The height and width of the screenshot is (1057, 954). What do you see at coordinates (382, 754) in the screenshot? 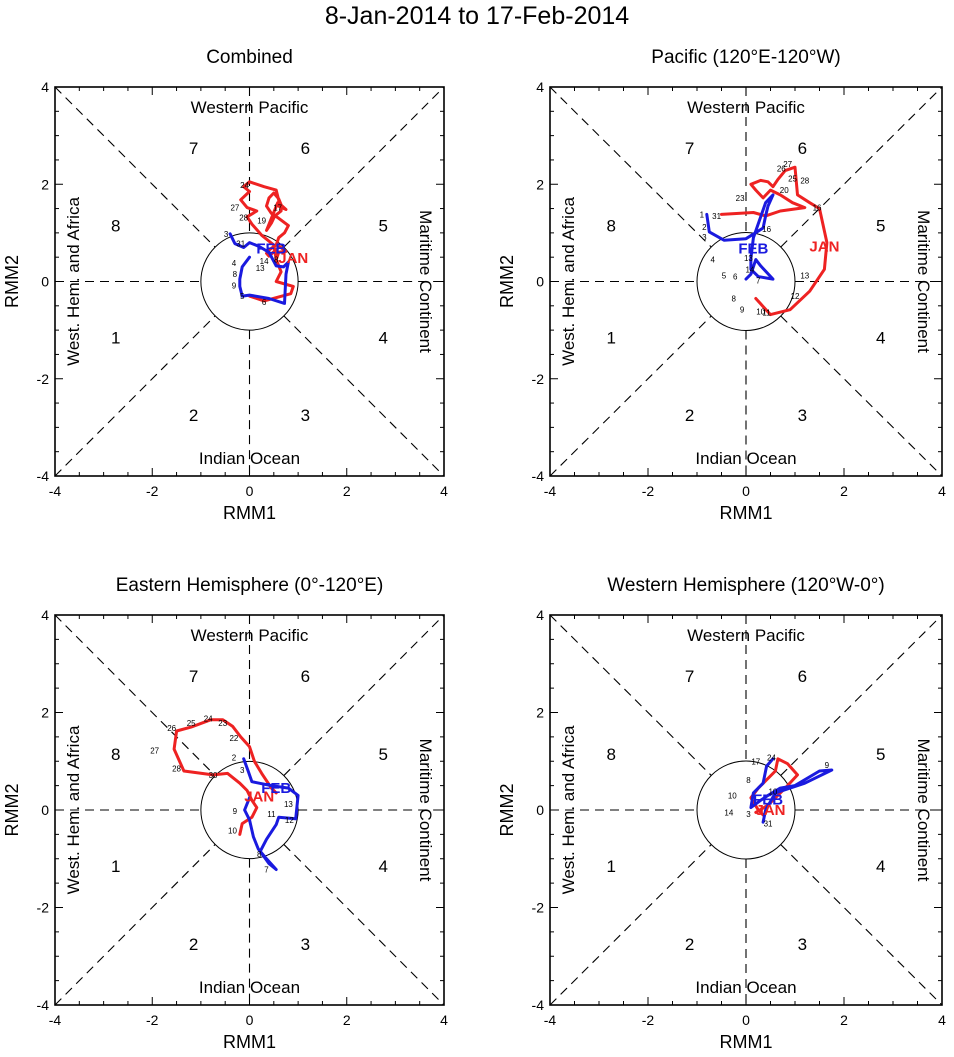
I see `phase-number-5: 5` at bounding box center [382, 754].